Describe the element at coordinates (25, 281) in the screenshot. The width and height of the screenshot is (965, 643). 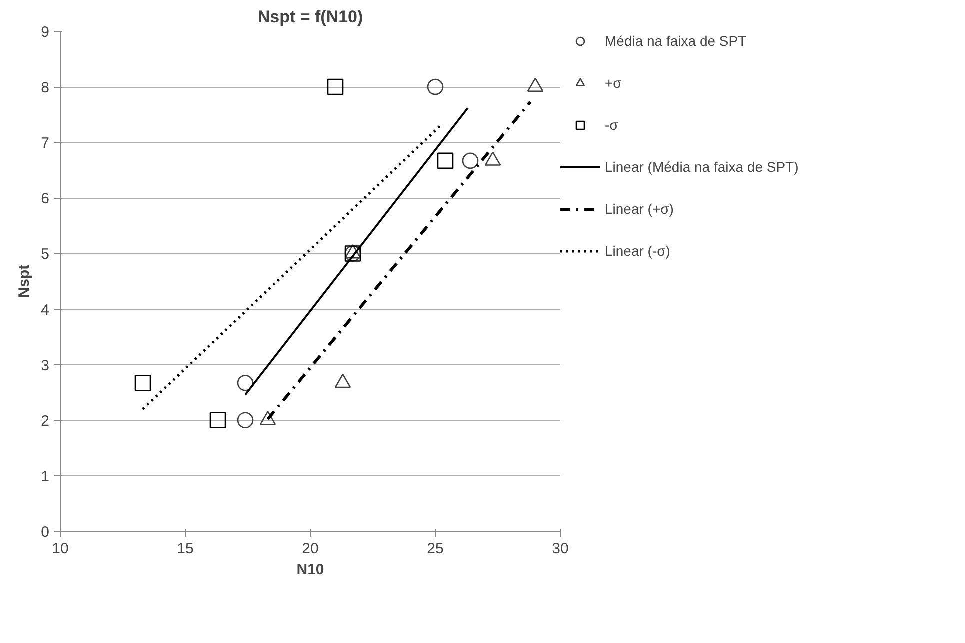
I see `y-axis-title: Nspt` at that location.